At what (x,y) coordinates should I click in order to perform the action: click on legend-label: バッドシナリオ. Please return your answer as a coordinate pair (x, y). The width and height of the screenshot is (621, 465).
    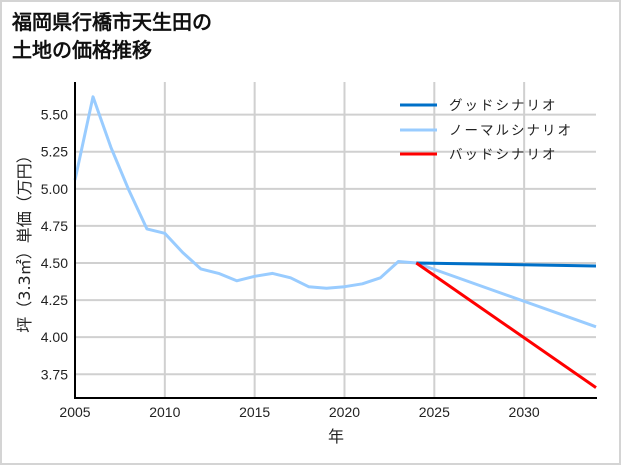
    Looking at the image, I should click on (503, 155).